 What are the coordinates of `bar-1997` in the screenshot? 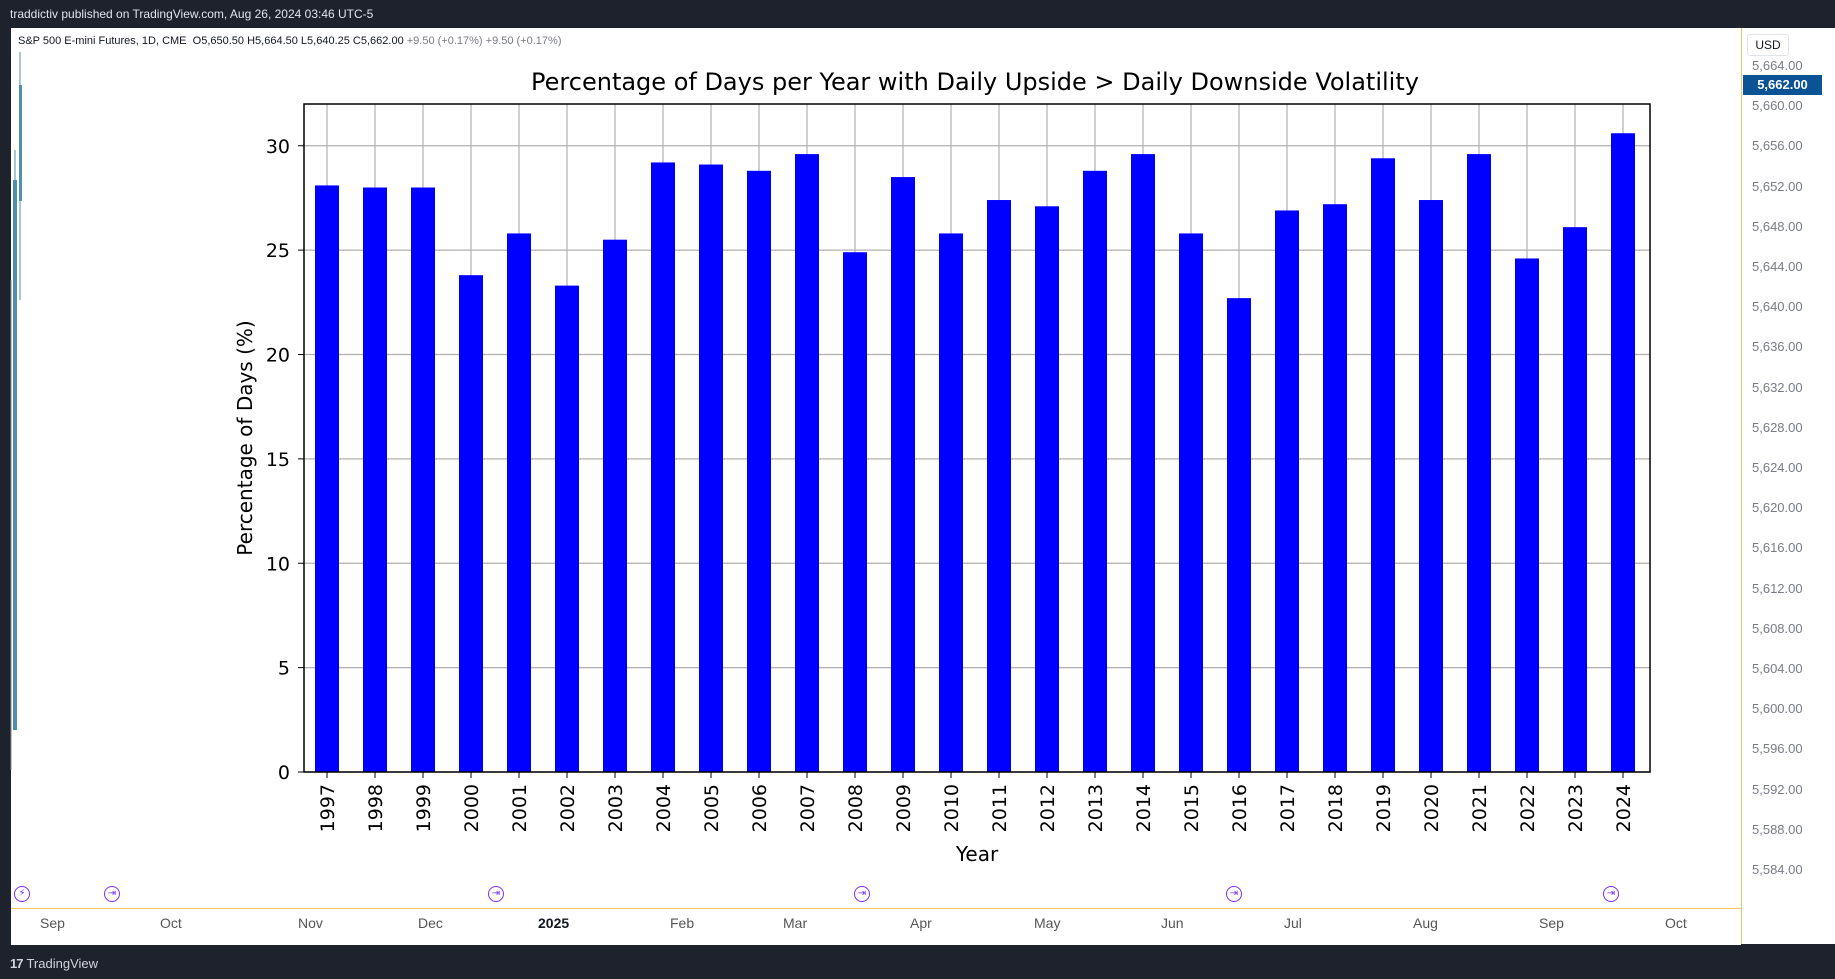 It's located at (327, 479).